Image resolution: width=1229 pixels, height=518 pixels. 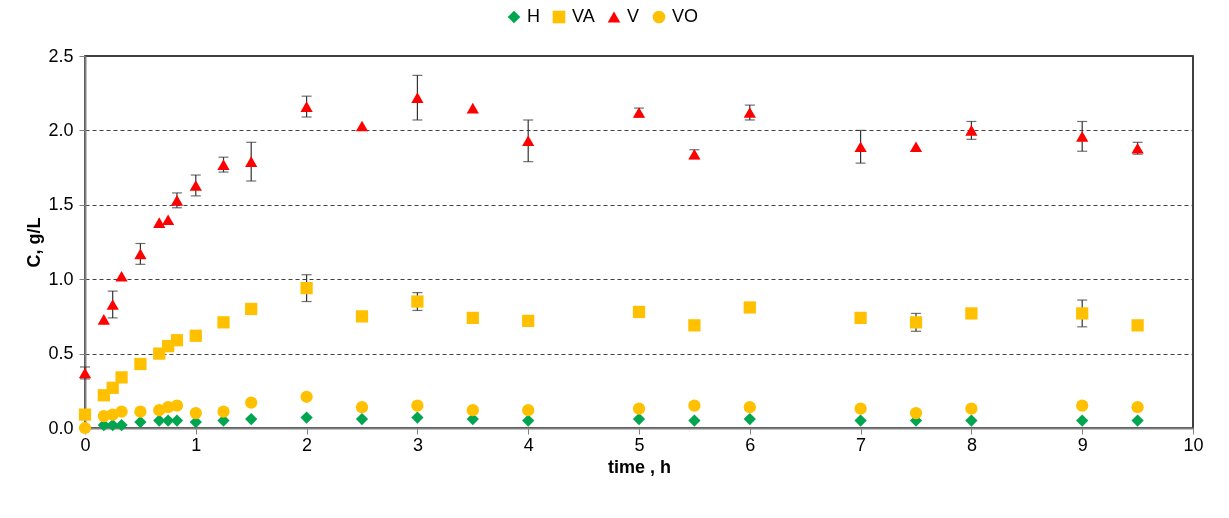 What do you see at coordinates (85, 444) in the screenshot?
I see `x-tick-label: 0` at bounding box center [85, 444].